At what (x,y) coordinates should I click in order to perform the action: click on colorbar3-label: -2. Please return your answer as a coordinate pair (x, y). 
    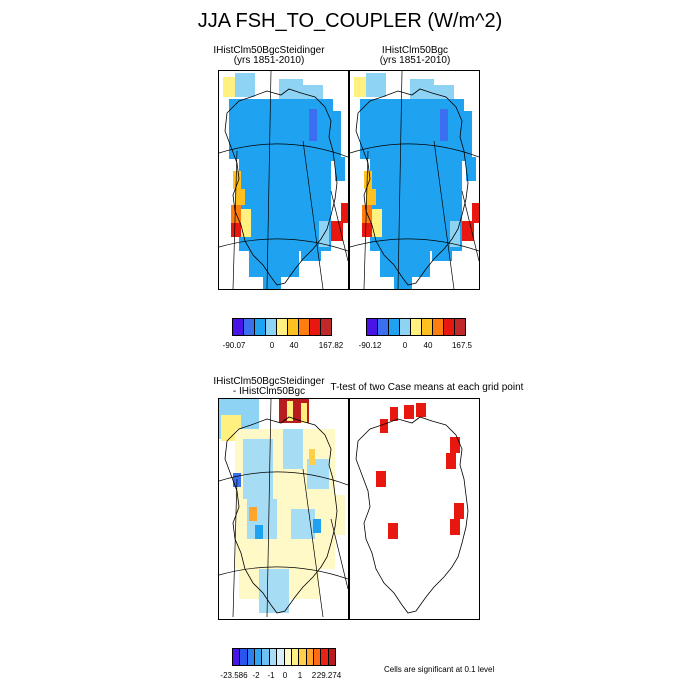
    Looking at the image, I should click on (256, 675).